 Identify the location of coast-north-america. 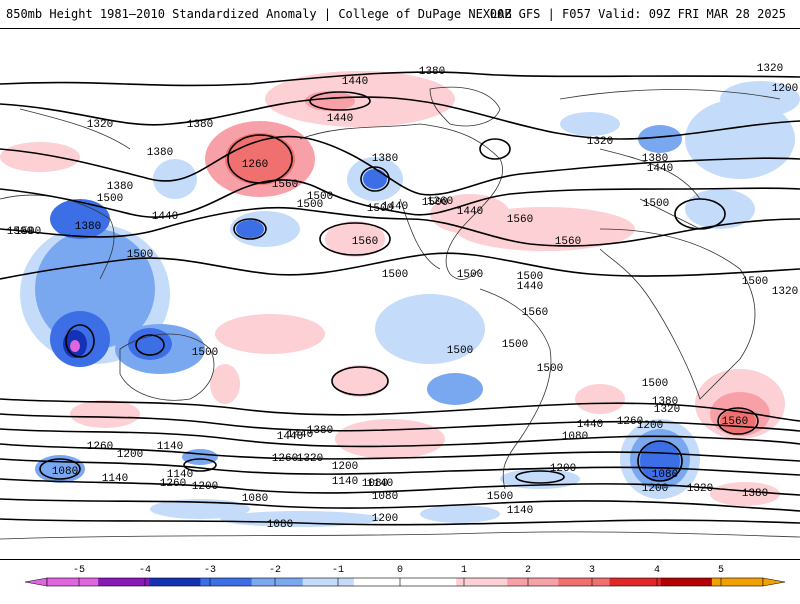
(401, 201).